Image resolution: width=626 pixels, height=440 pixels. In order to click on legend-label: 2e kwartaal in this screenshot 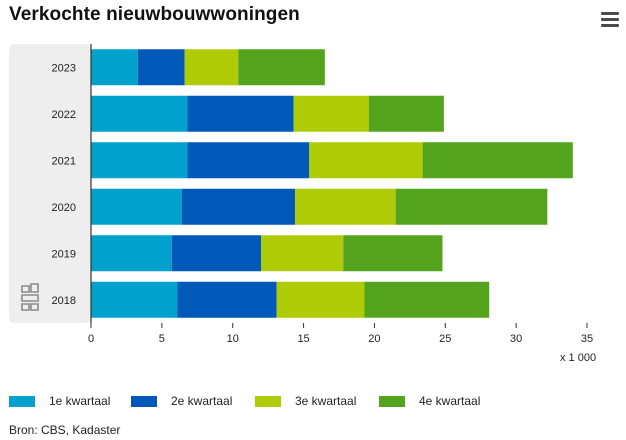, I will do `click(202, 401)`.